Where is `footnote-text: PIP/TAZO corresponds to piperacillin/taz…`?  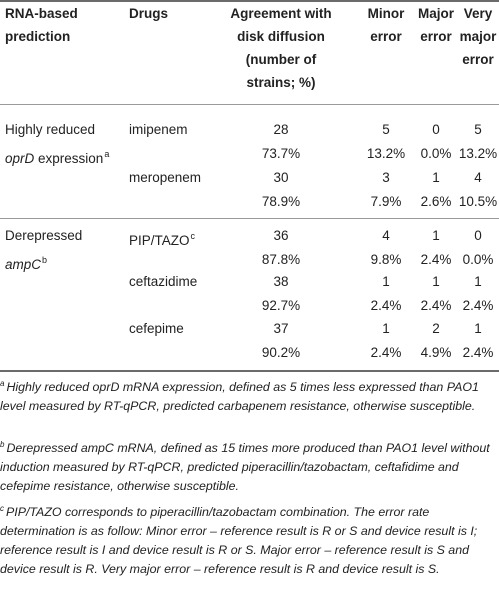
footnote-text: PIP/TAZO corresponds to piperacillin/taz… is located at coordinates (239, 540).